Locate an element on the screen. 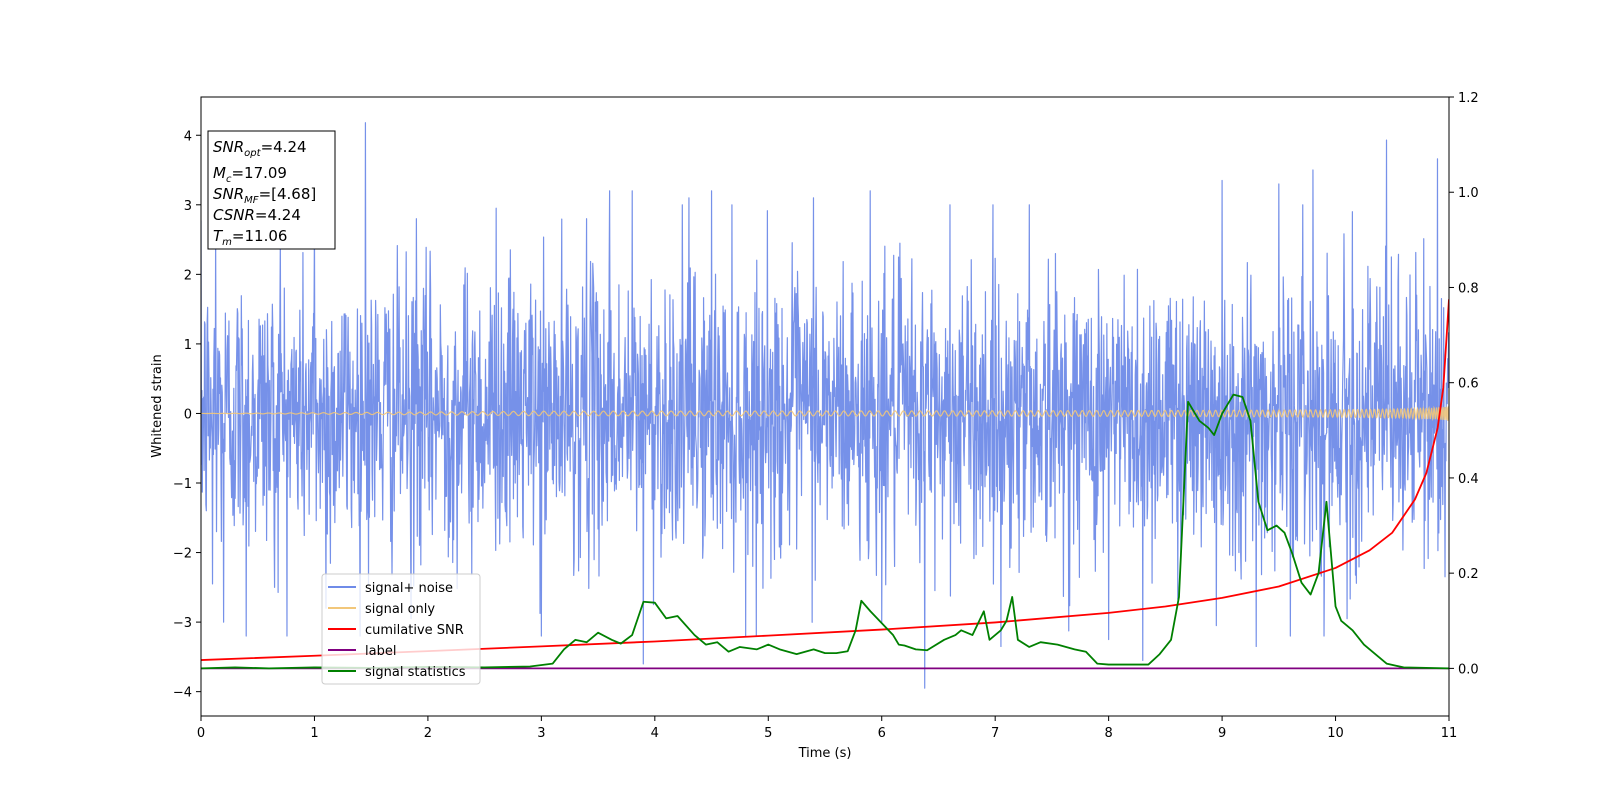 The width and height of the screenshot is (1600, 800). y-left-tick-label: −2 is located at coordinates (182, 554).